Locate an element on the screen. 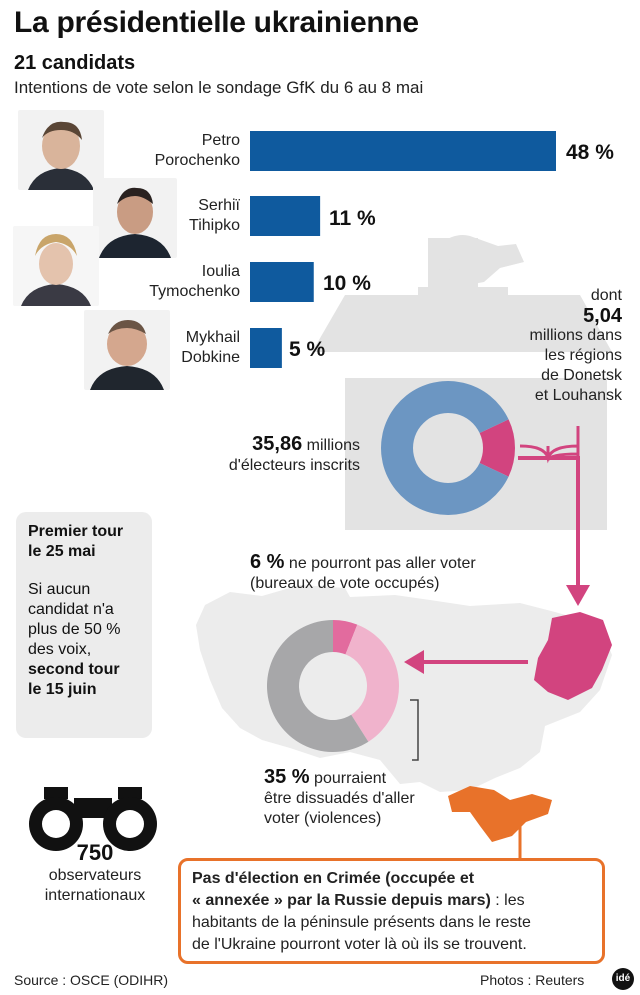 The height and width of the screenshot is (995, 640). page-title: La présidentielle ukrainienne is located at coordinates (216, 22).